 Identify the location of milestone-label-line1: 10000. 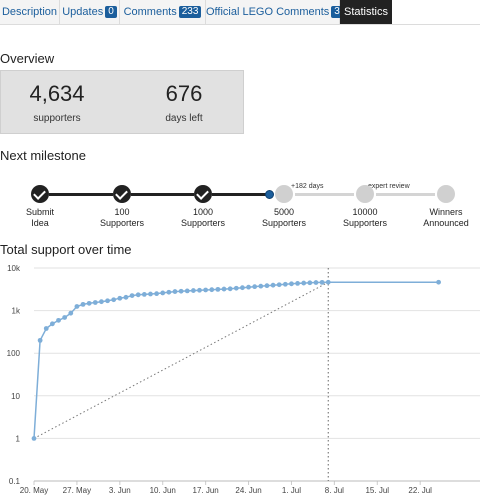
(365, 212).